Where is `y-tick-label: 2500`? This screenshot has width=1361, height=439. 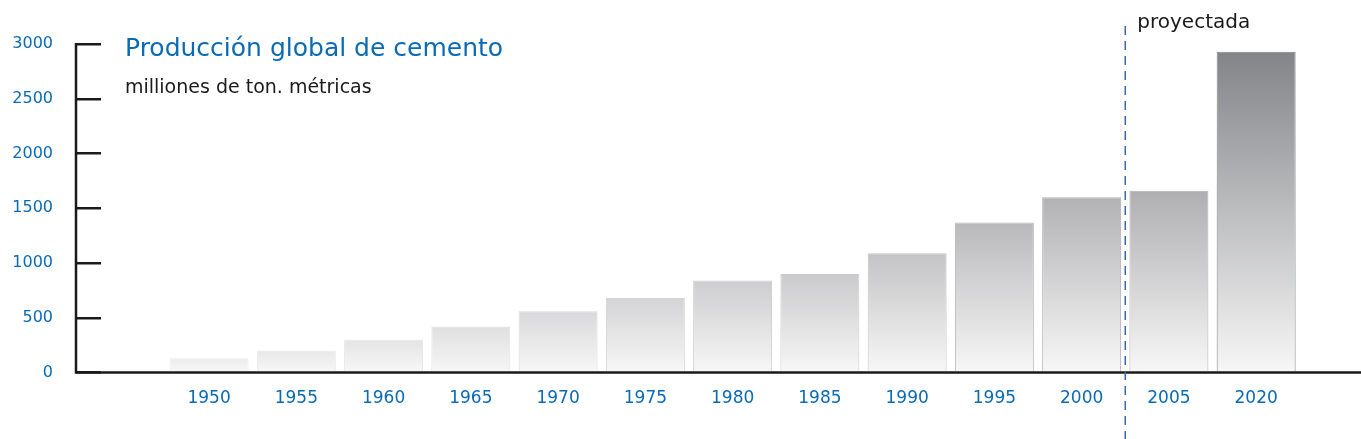
y-tick-label: 2500 is located at coordinates (32, 97).